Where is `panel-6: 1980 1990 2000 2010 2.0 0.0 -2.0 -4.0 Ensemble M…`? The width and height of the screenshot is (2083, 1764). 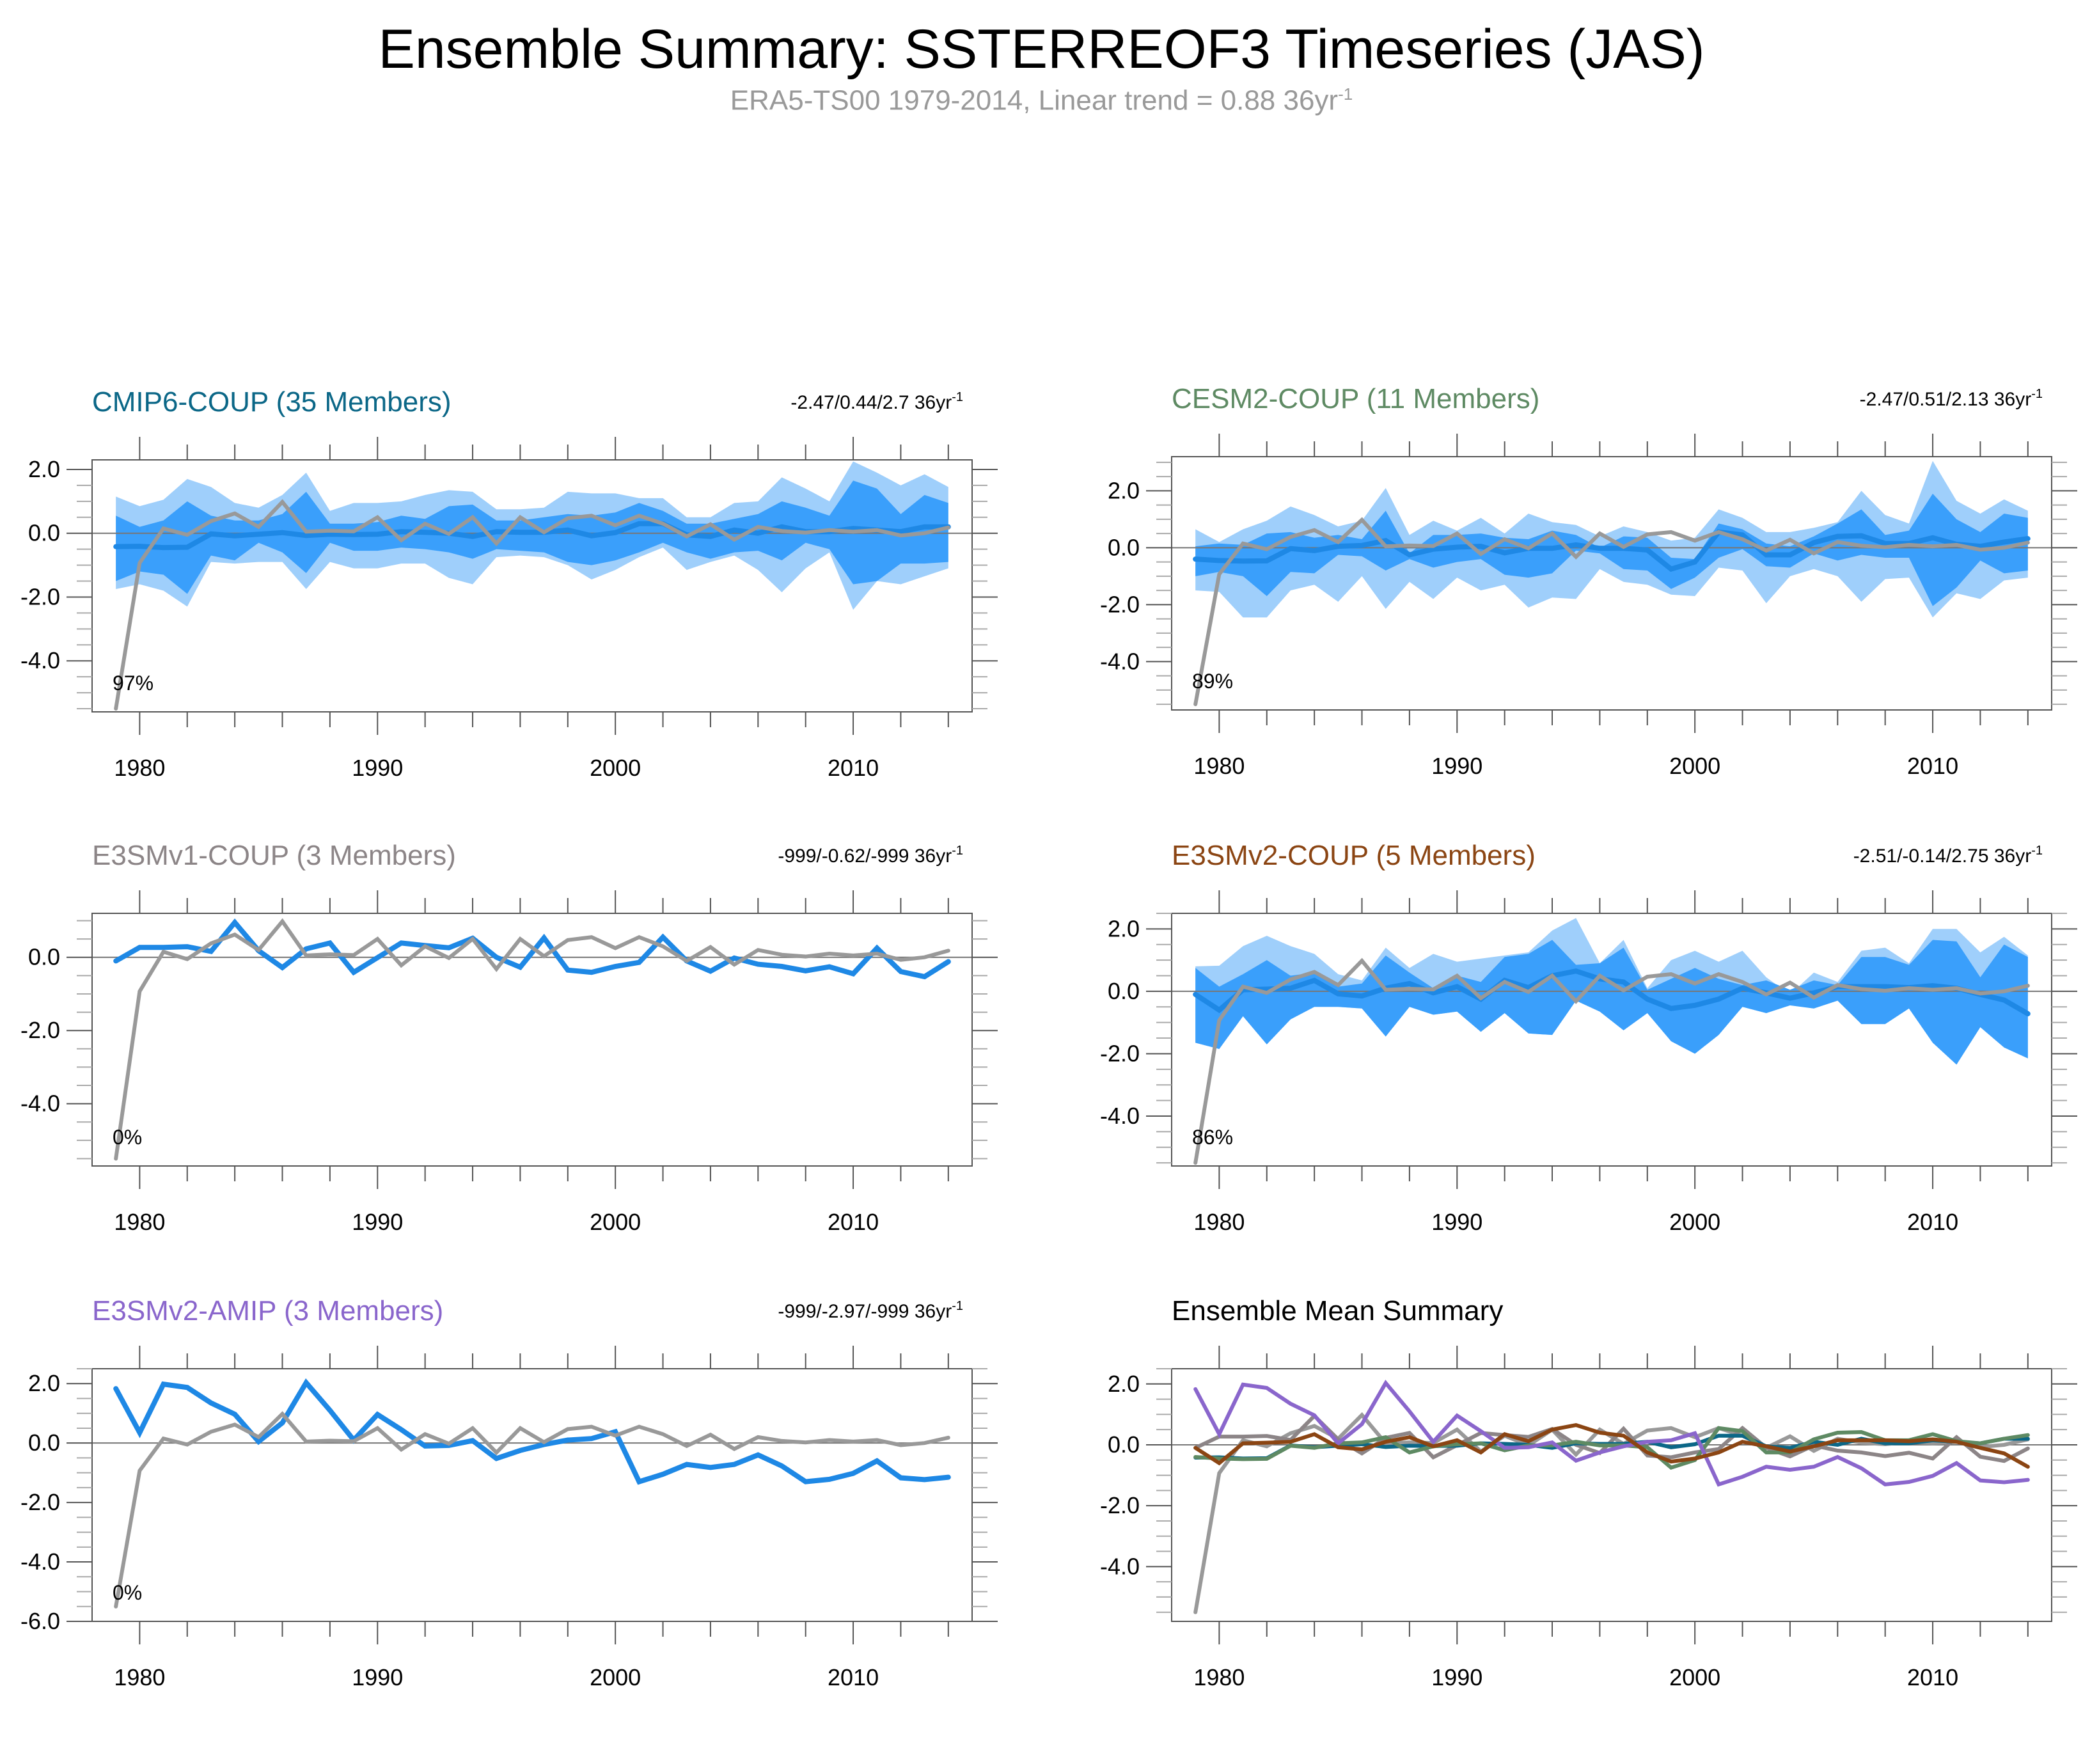 panel-6: 1980 1990 2000 2010 2.0 0.0 -2.0 -4.0 Ensemble M… is located at coordinates (1588, 1492).